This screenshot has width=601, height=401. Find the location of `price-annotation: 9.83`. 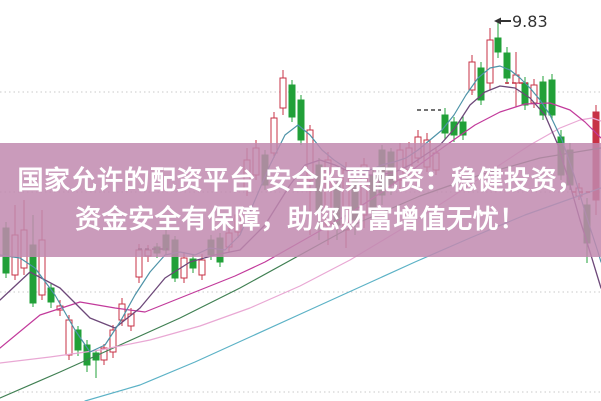

price-annotation: 9.83 is located at coordinates (521, 21).